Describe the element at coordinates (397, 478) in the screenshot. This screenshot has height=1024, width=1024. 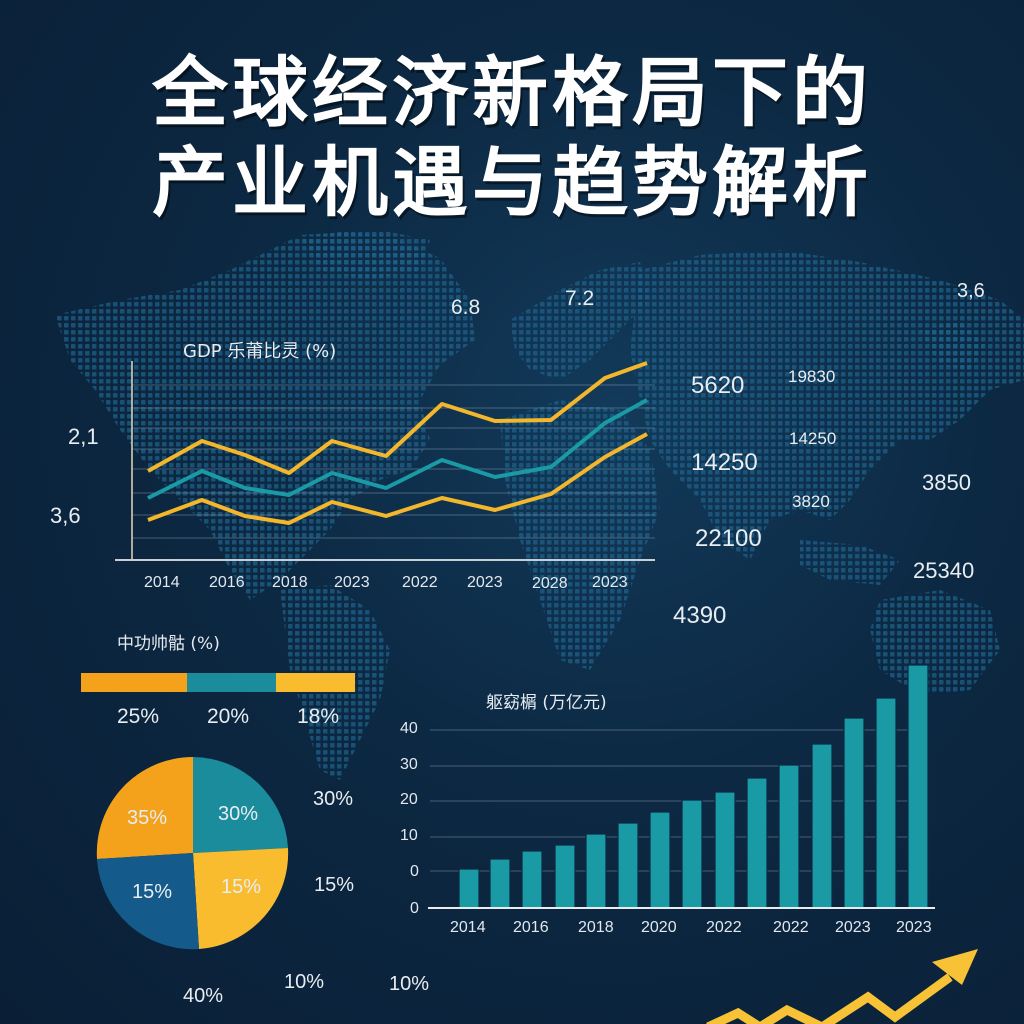
I see `series-lower-line` at that location.